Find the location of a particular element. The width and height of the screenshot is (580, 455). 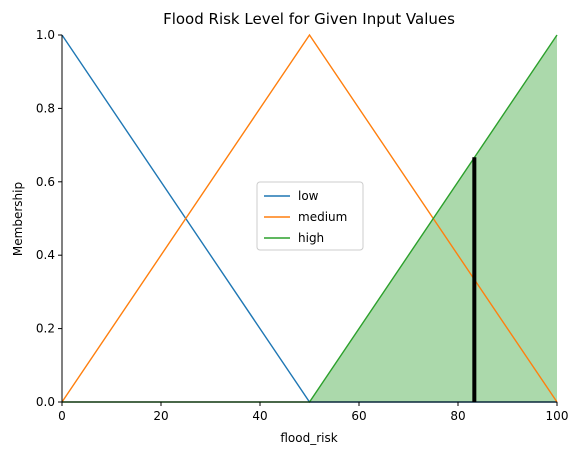

x-tick-label: 100 is located at coordinates (557, 416).